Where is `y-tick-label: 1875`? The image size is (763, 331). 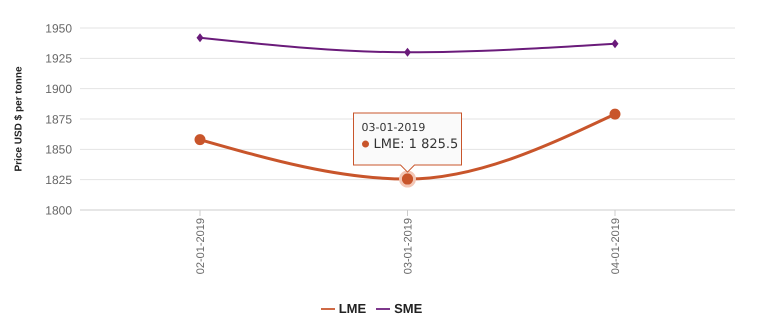 y-tick-label: 1875 is located at coordinates (58, 119).